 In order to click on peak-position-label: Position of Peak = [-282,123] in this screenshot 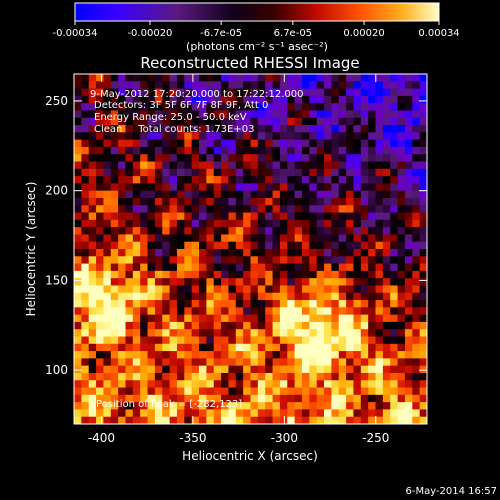, I will do `click(169, 404)`.